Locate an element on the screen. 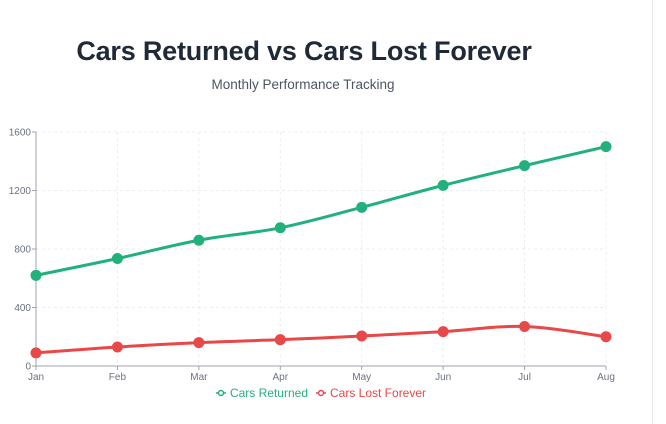  chart-title: Cars Returned vs Cars Lost Forever is located at coordinates (304, 51).